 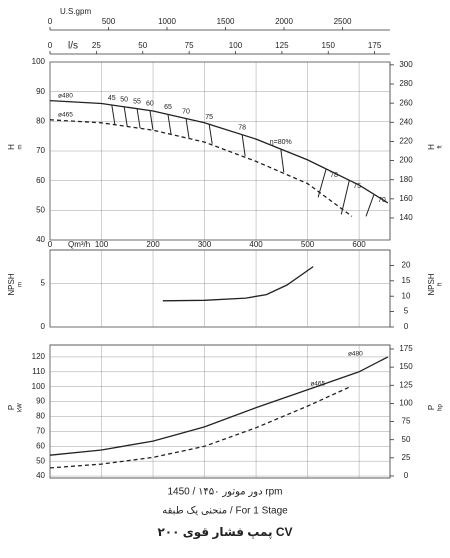 What do you see at coordinates (40, 430) in the screenshot?
I see `y-tick-label: 70` at bounding box center [40, 430].